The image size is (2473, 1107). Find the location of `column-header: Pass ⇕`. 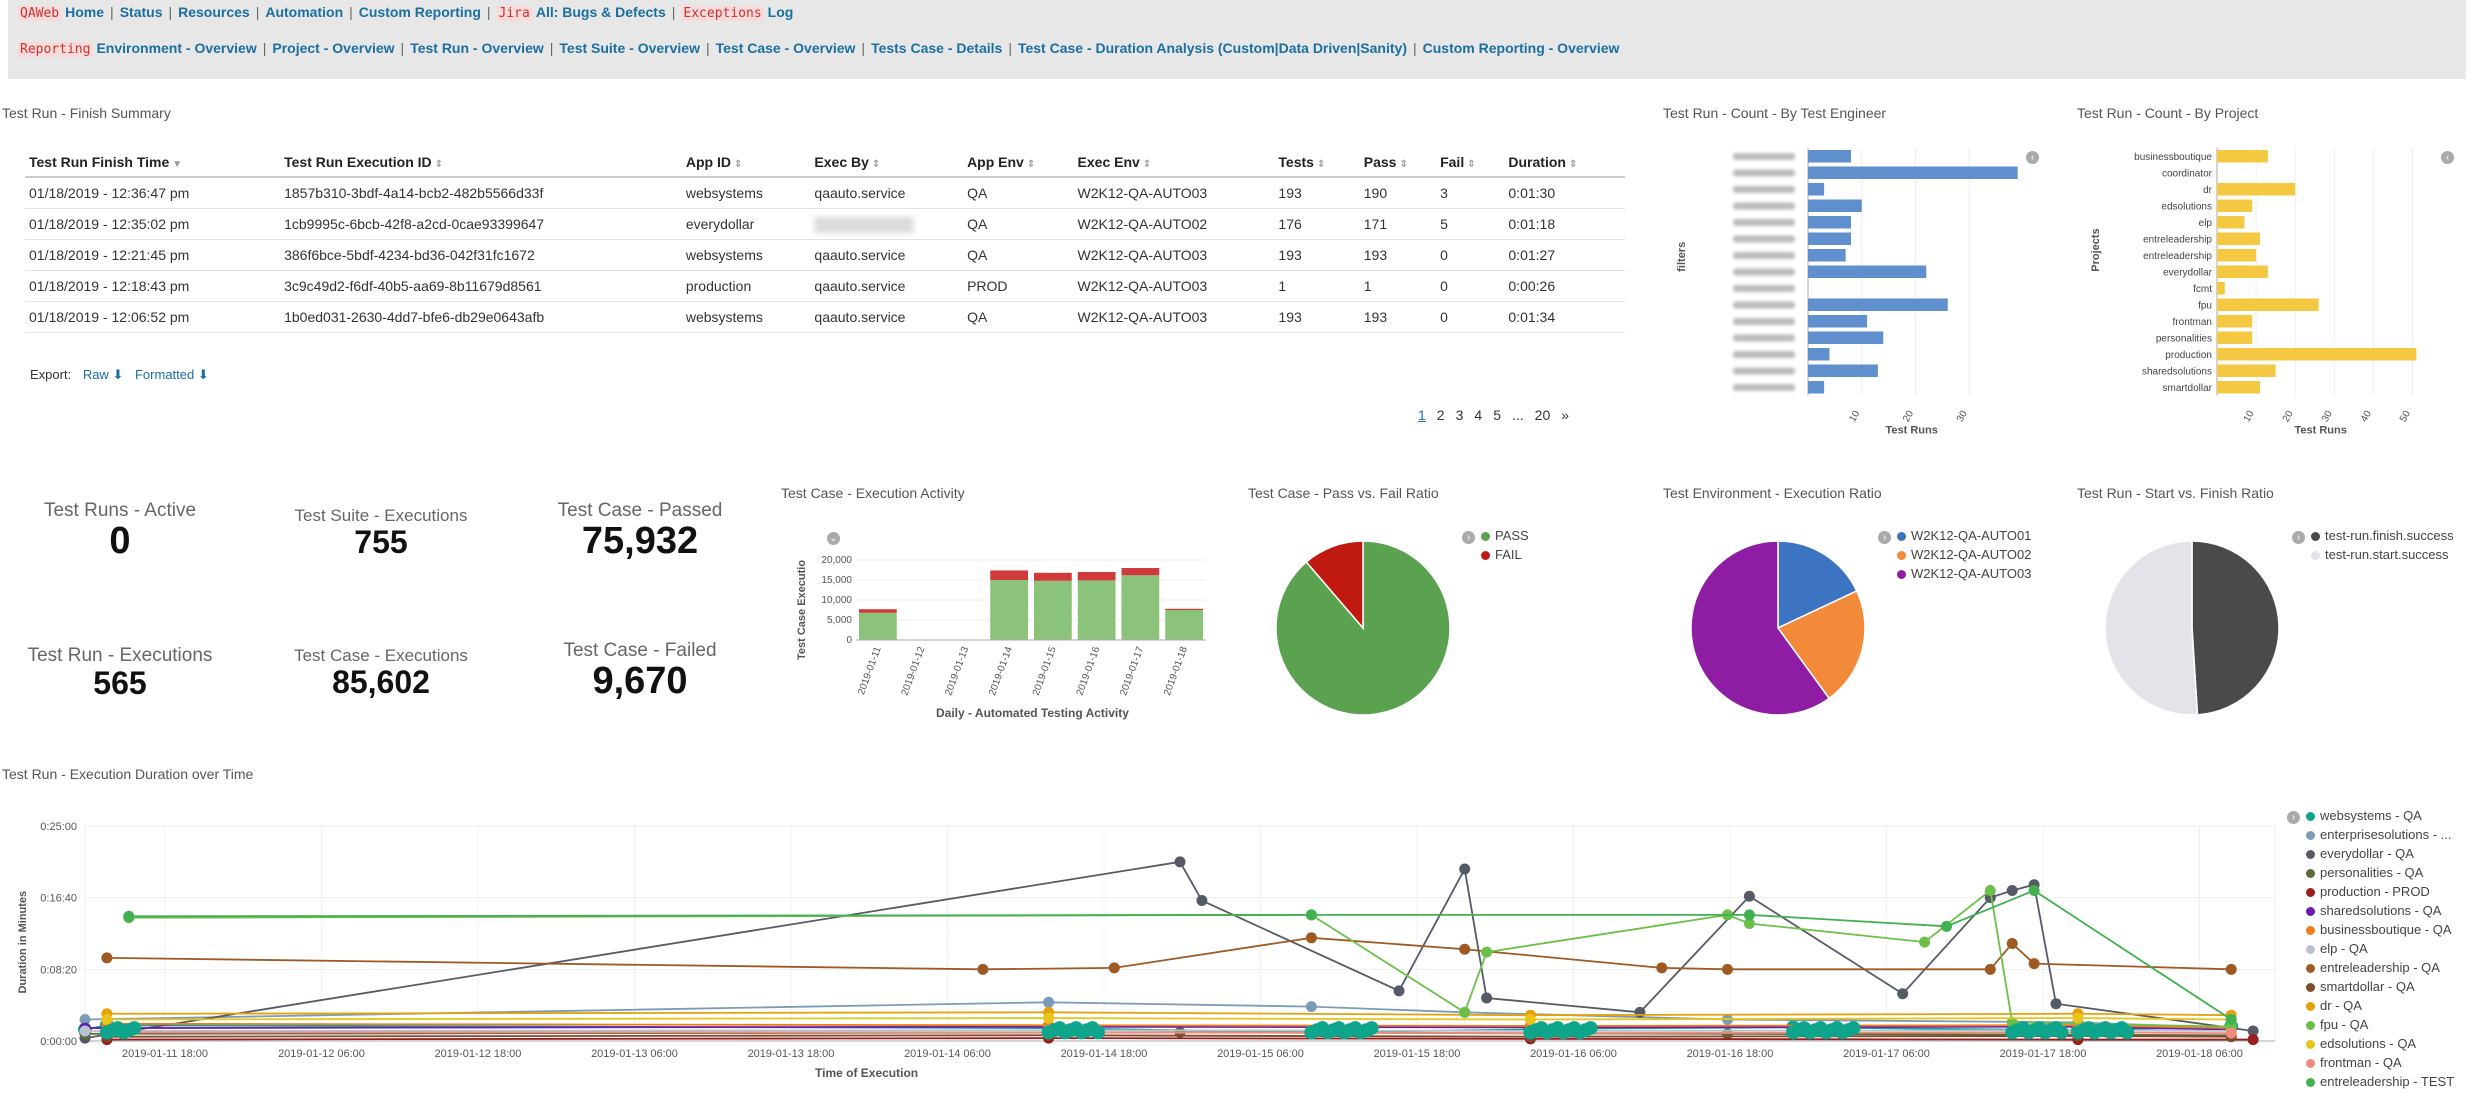

column-header: Pass ⇕ is located at coordinates (1398, 164).